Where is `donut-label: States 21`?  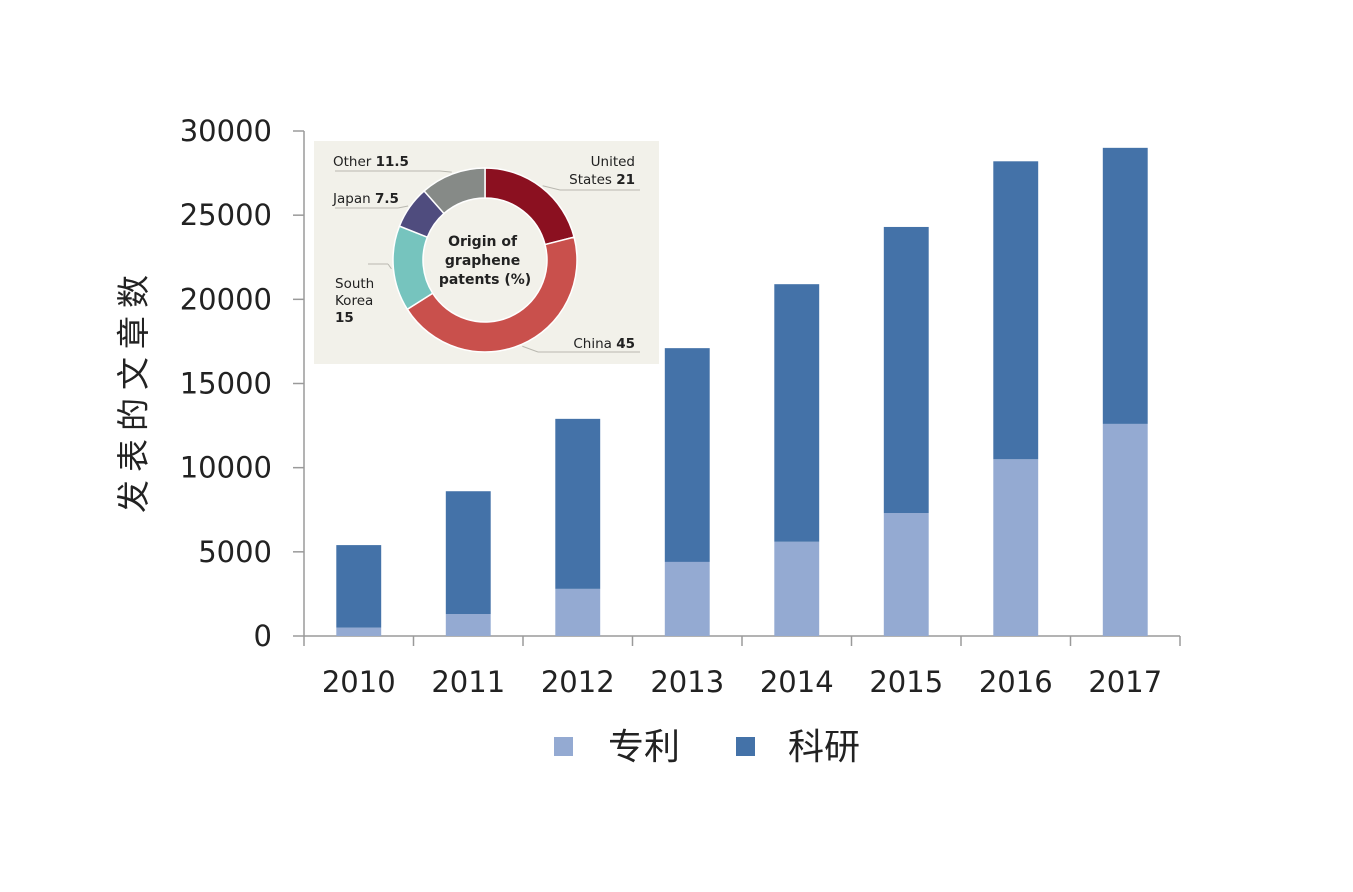
donut-label: States 21 is located at coordinates (602, 180).